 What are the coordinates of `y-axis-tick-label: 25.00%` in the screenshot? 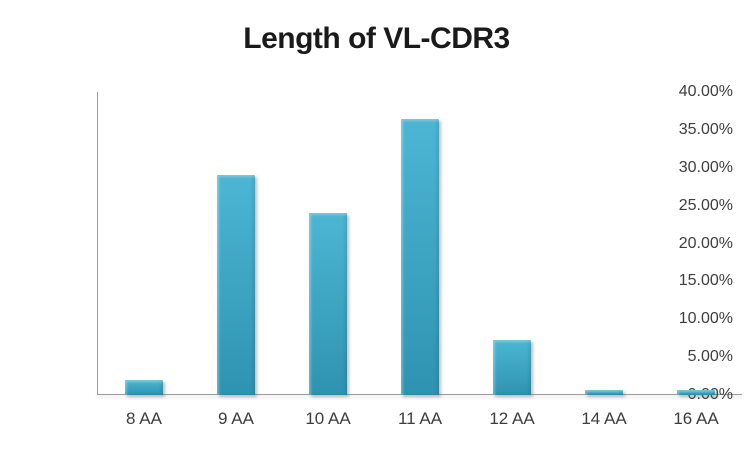 It's located at (705, 205).